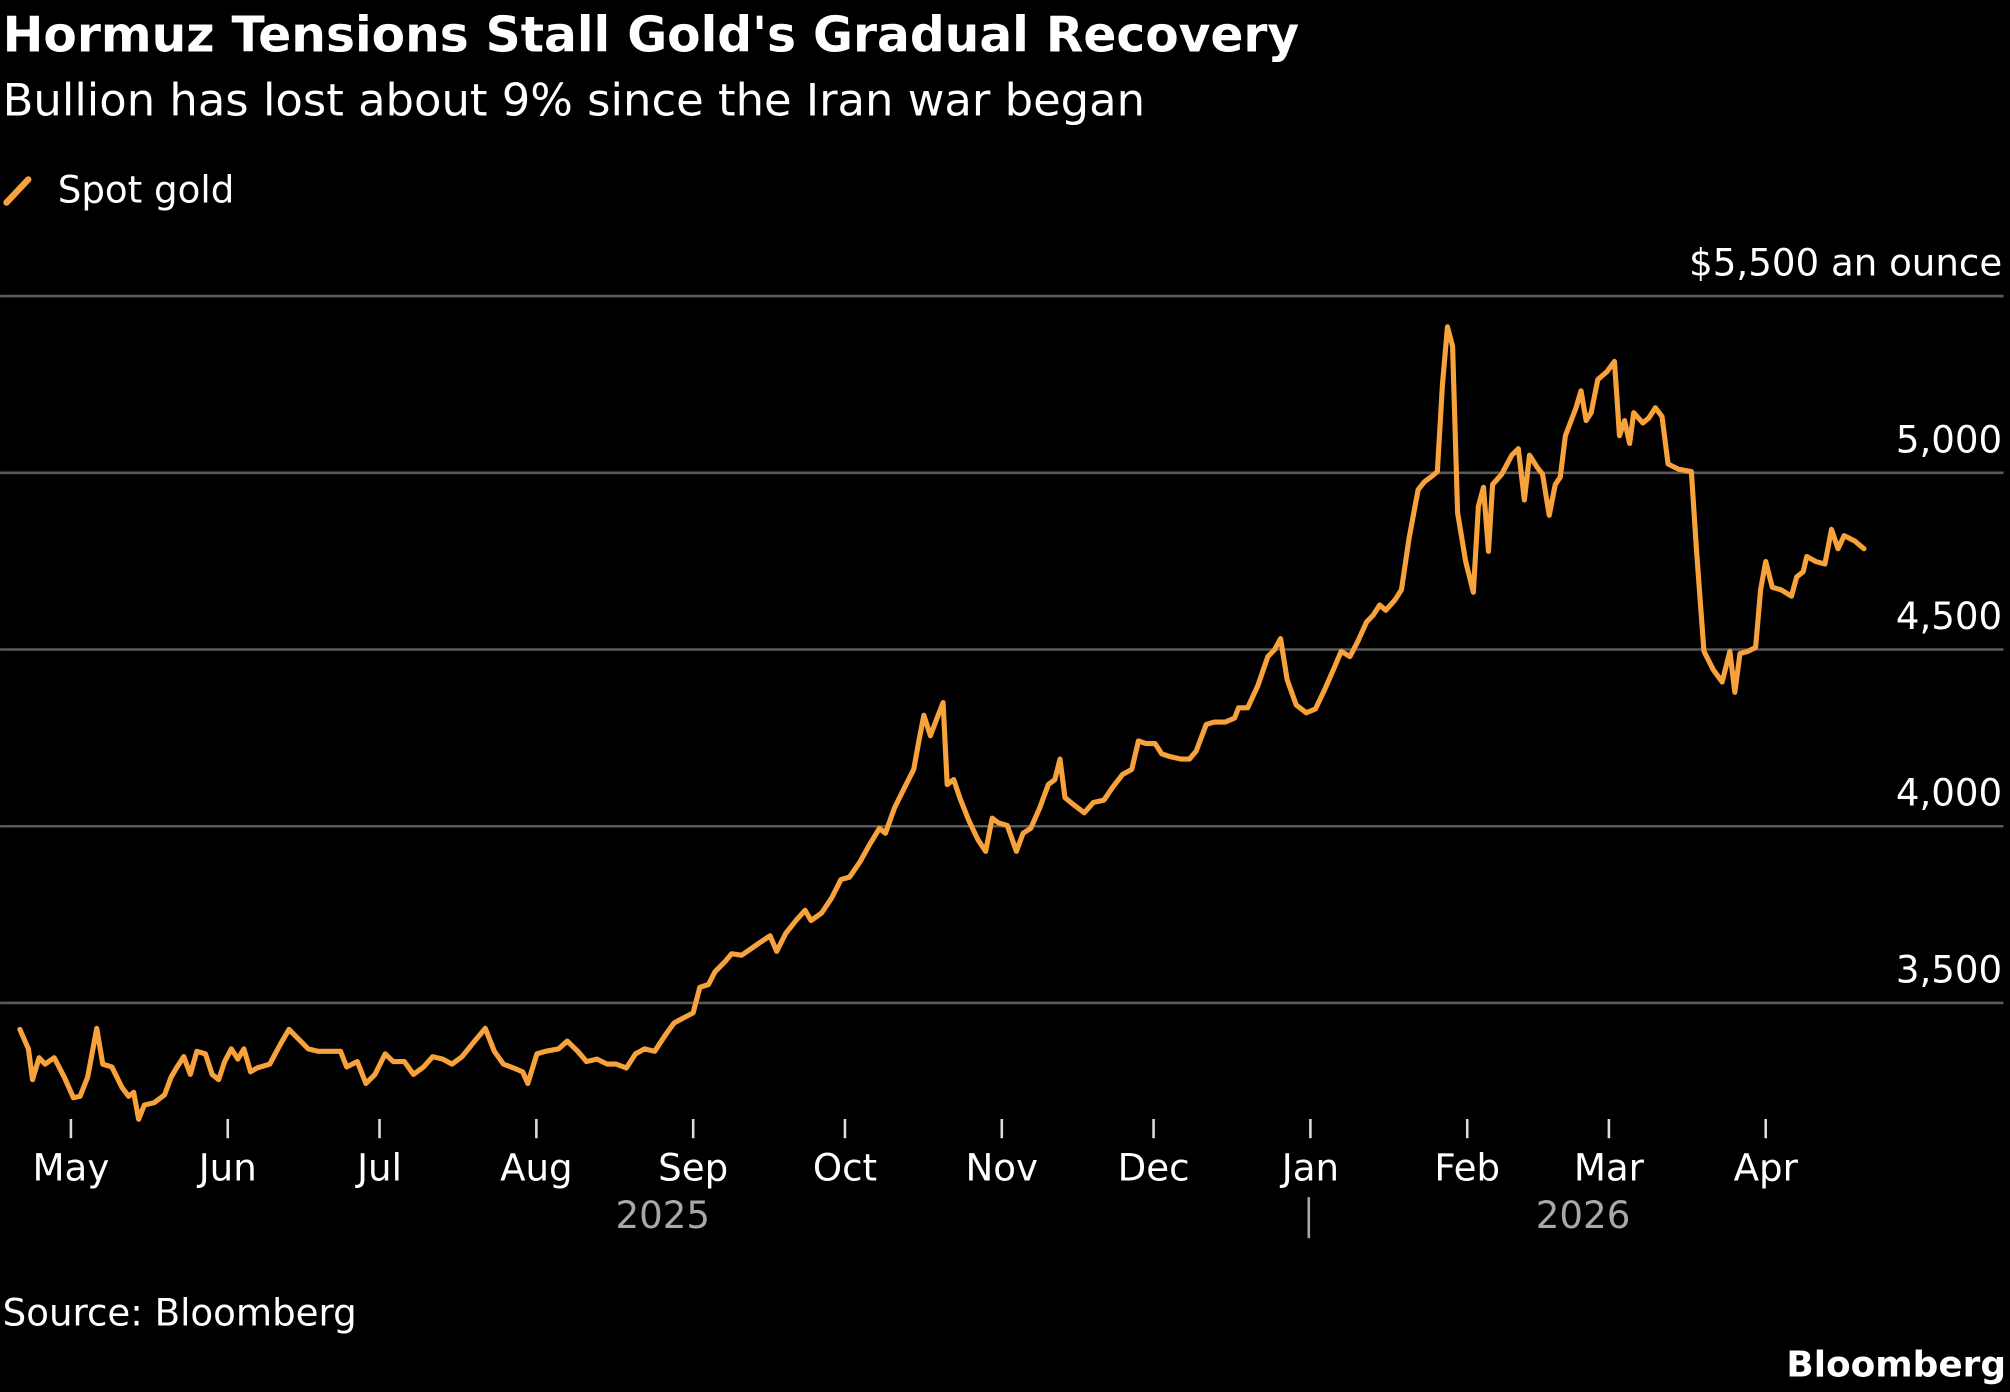 The image size is (2010, 1392). What do you see at coordinates (180, 1312) in the screenshot?
I see `source: Source: Bloomberg` at bounding box center [180, 1312].